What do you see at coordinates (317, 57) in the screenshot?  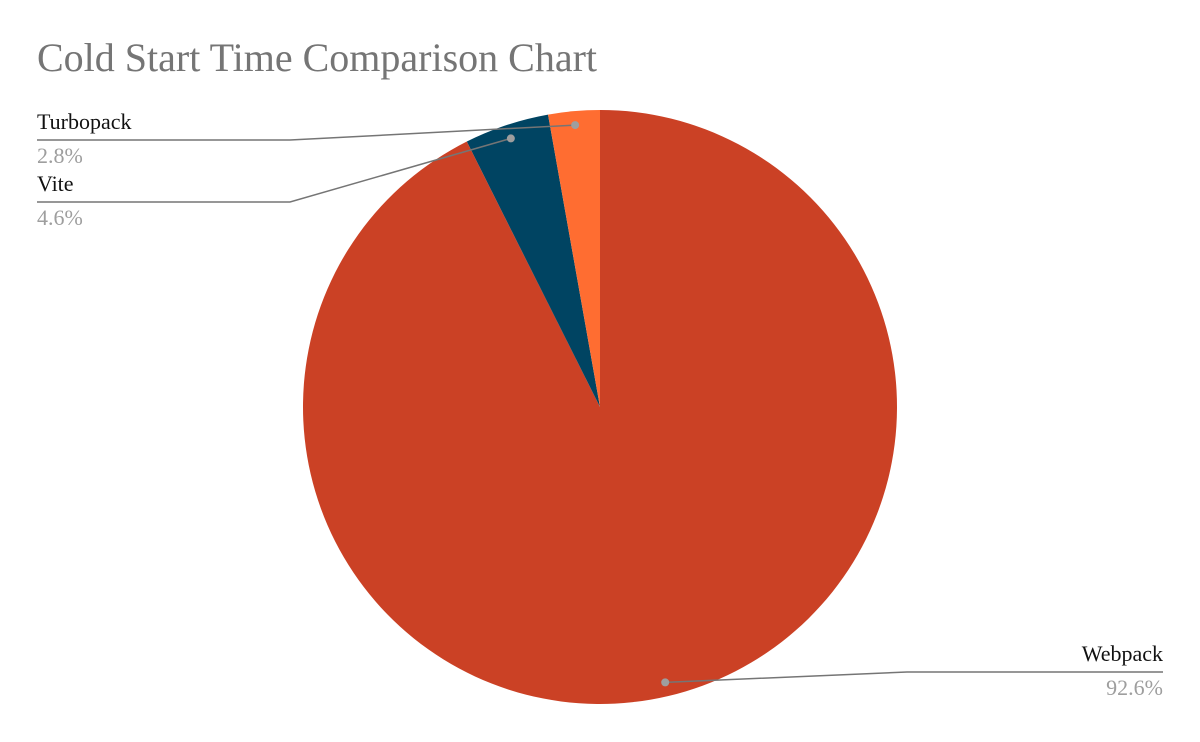 I see `chart-title: Cold Start Time Comparison Chart` at bounding box center [317, 57].